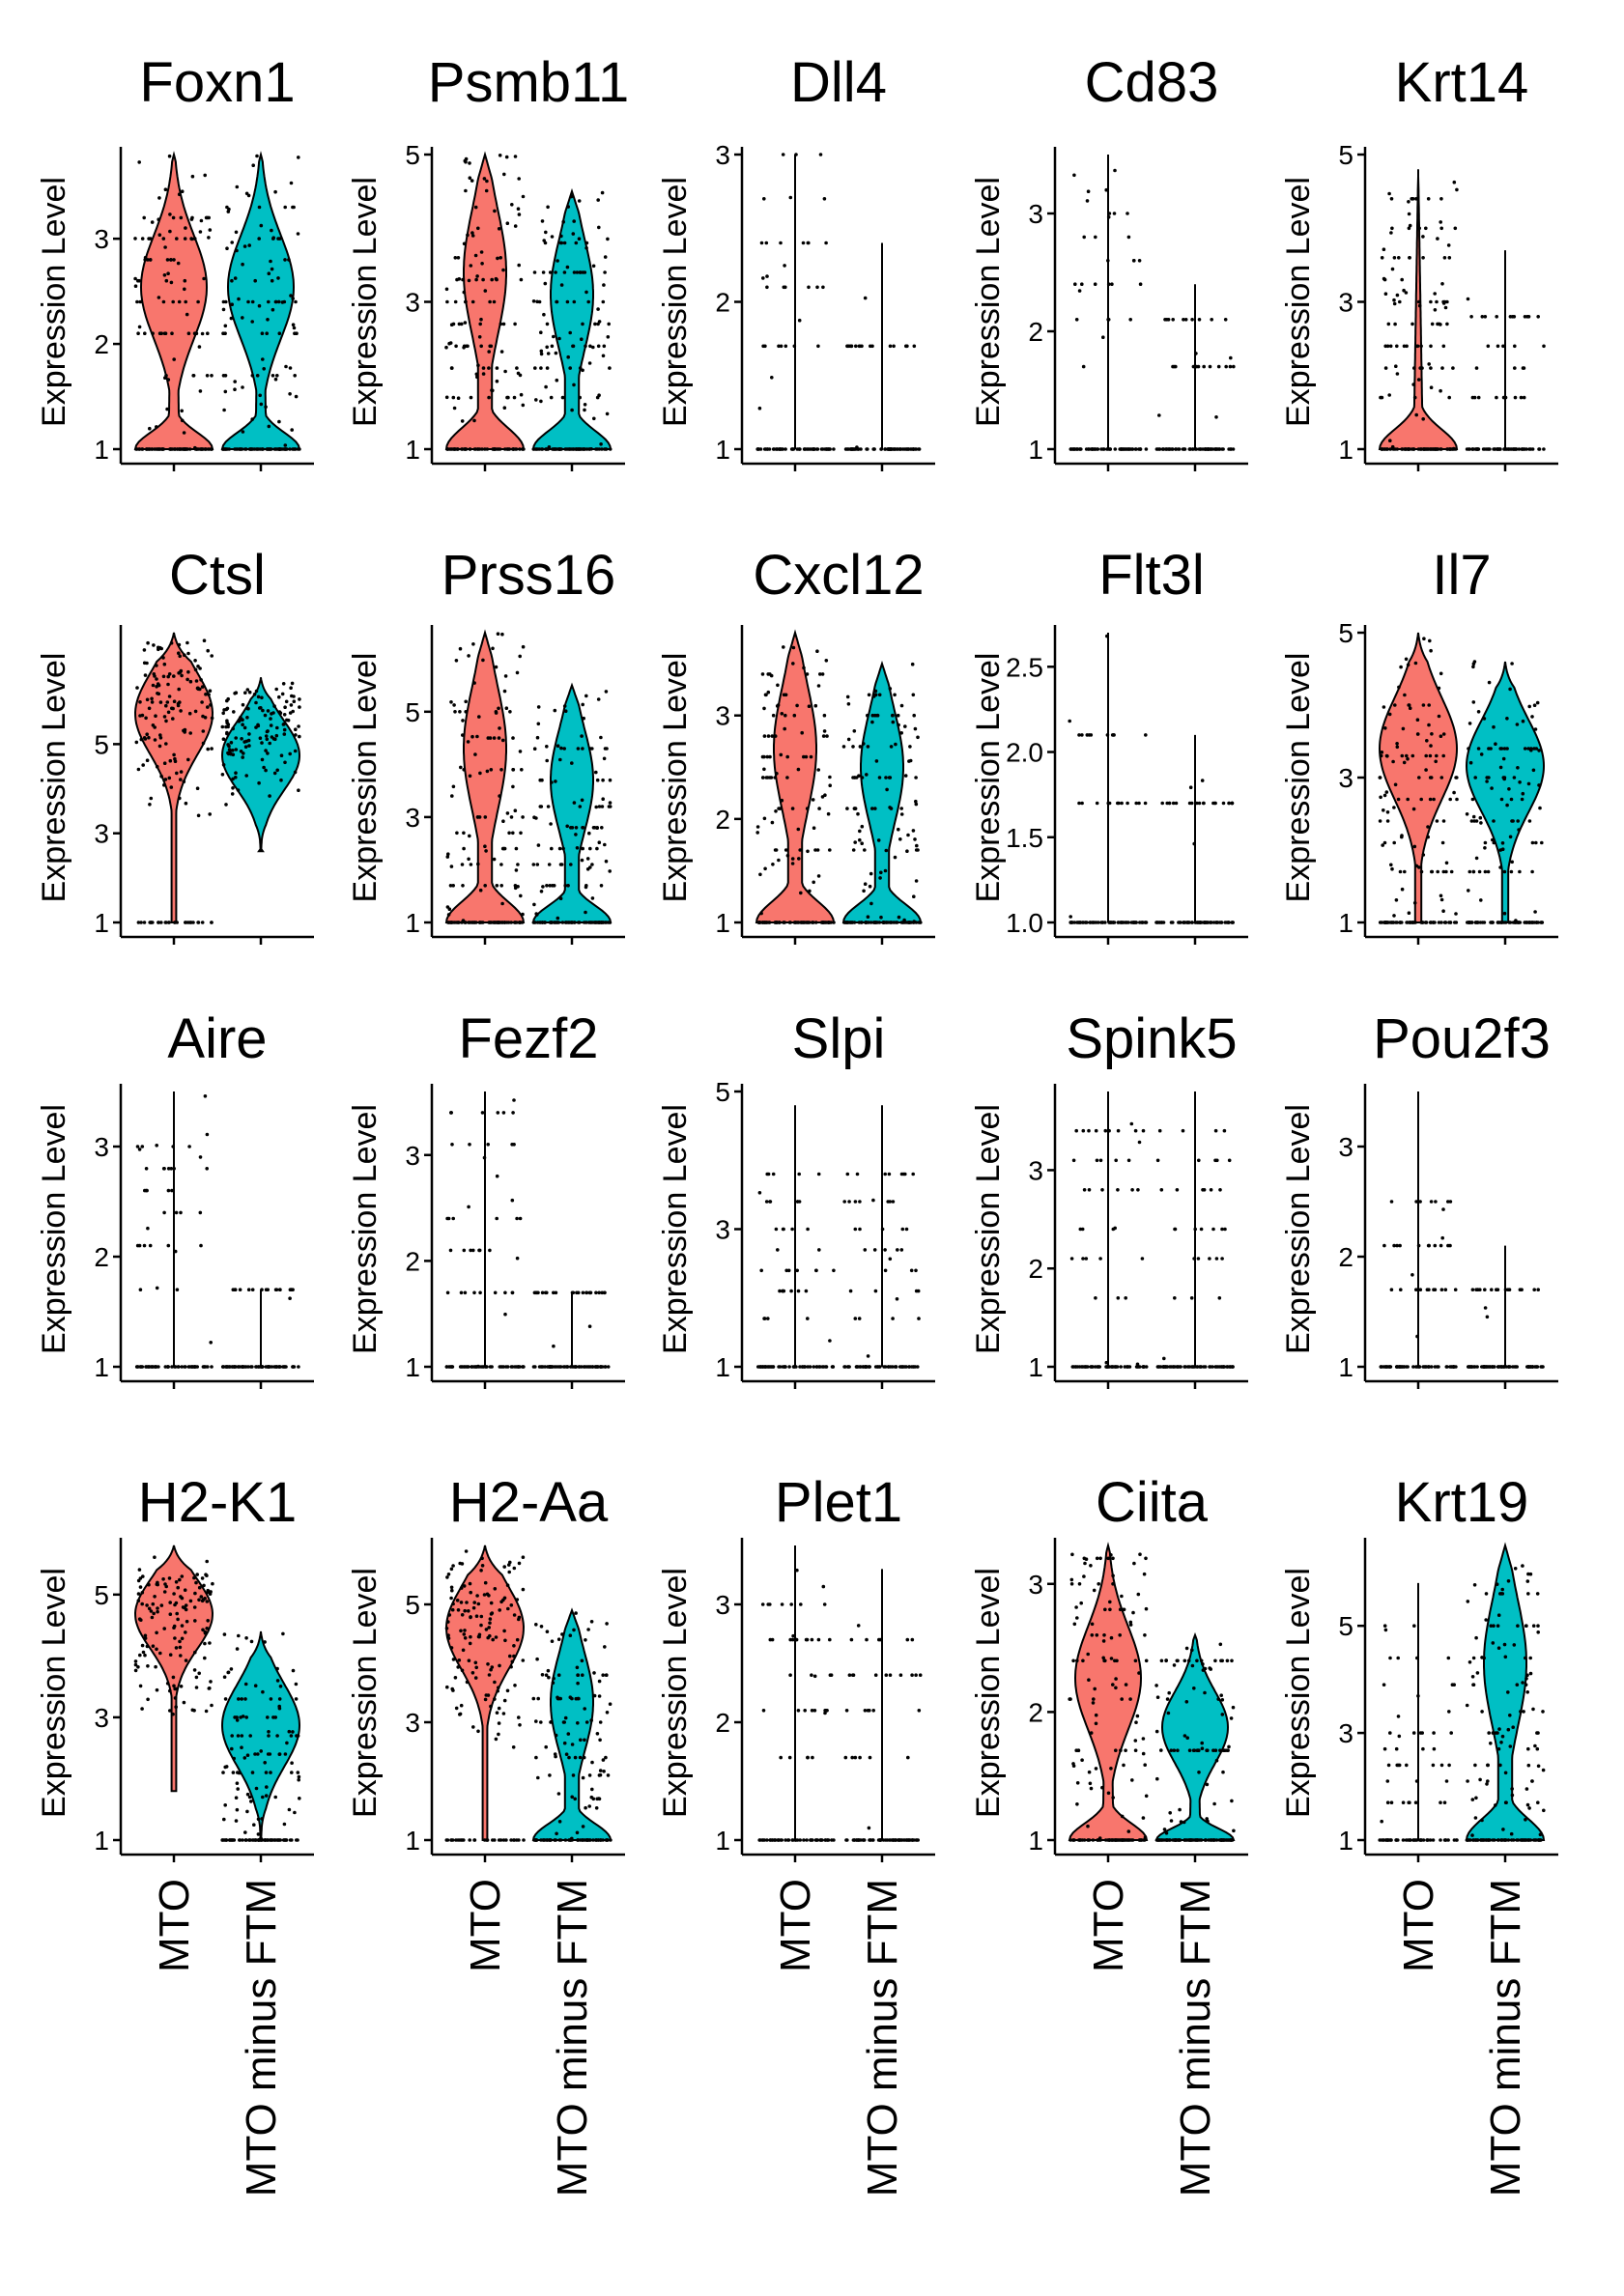  What do you see at coordinates (839, 1502) in the screenshot?
I see `panel-title: Plet1` at bounding box center [839, 1502].